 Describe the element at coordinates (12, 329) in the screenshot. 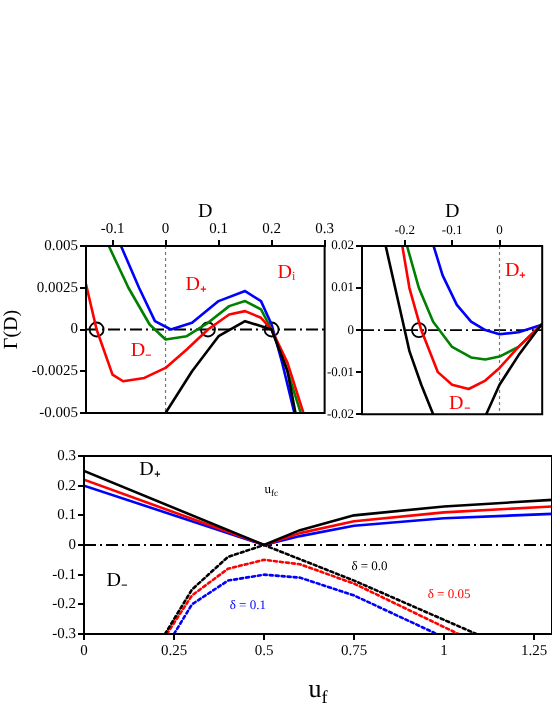

I see `y-axis-title: Γ(D)` at that location.